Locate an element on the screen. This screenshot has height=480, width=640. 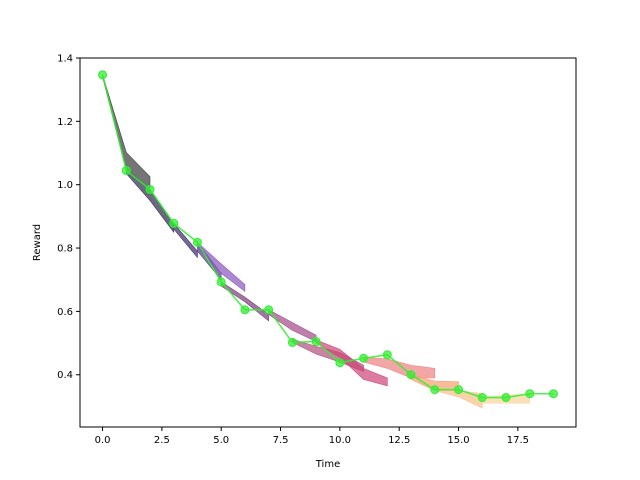
y-tick-label: 0.6 is located at coordinates (65, 312).